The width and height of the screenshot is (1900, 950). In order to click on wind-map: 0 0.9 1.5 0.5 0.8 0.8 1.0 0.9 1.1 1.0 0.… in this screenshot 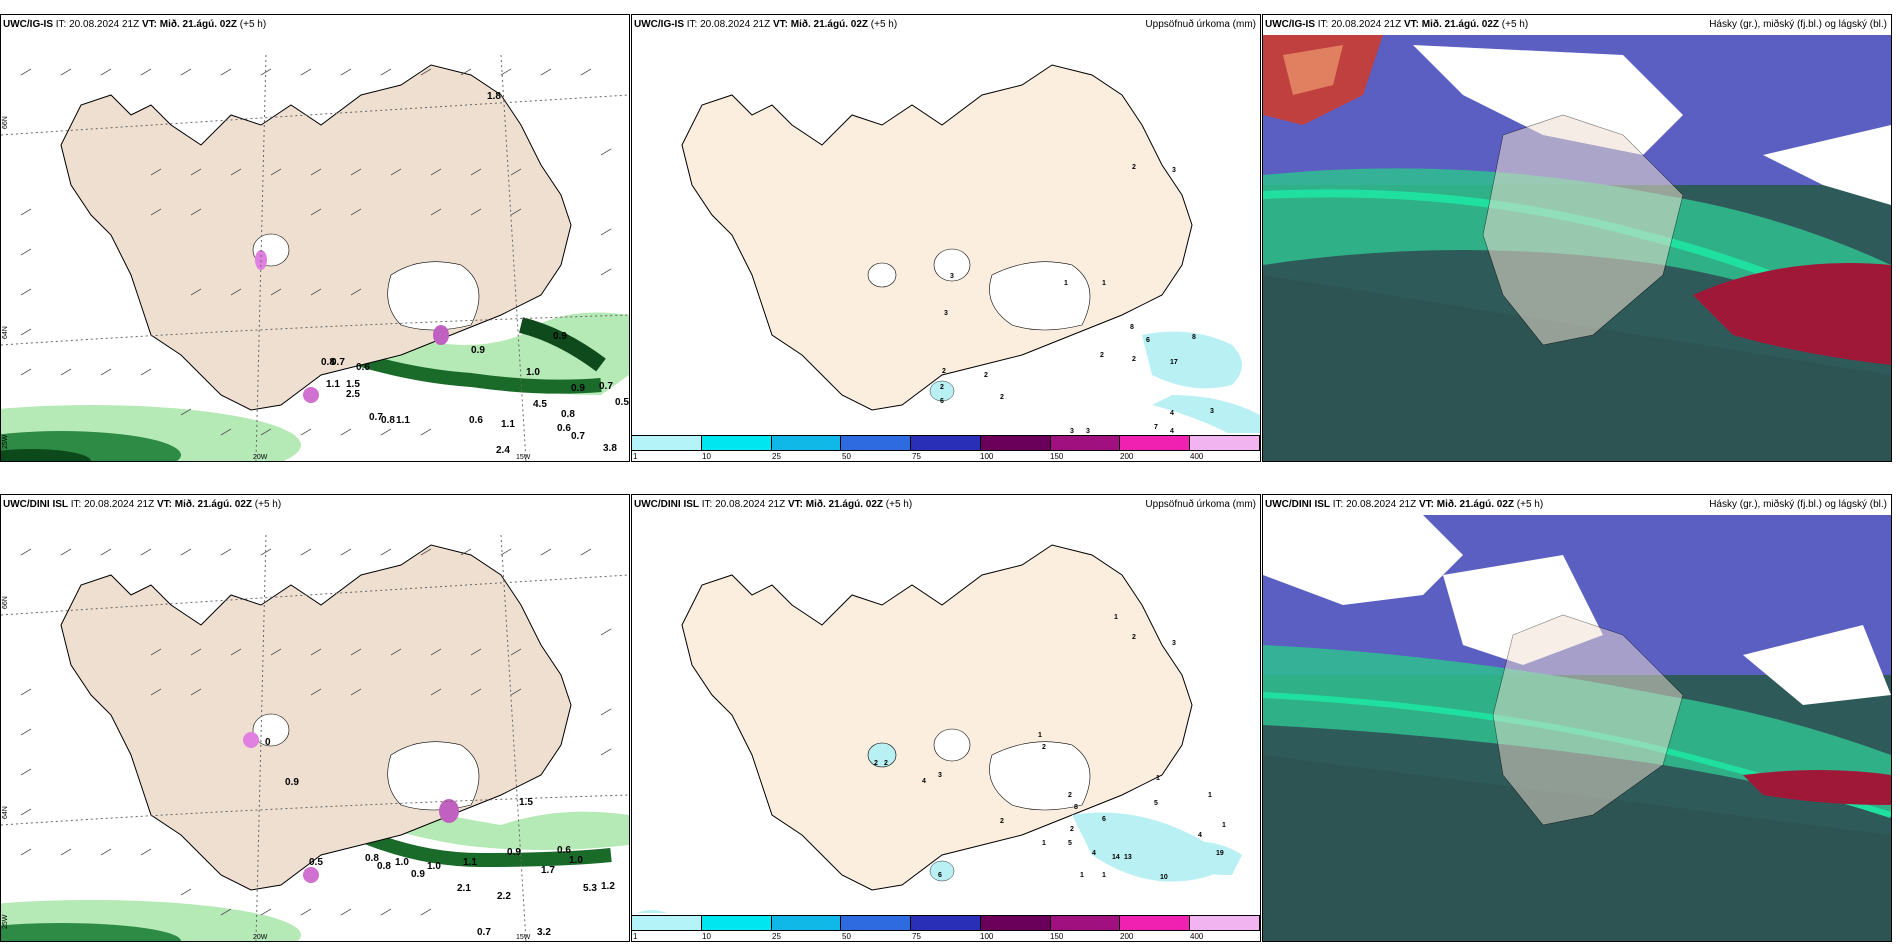, I will do `click(315, 728)`.